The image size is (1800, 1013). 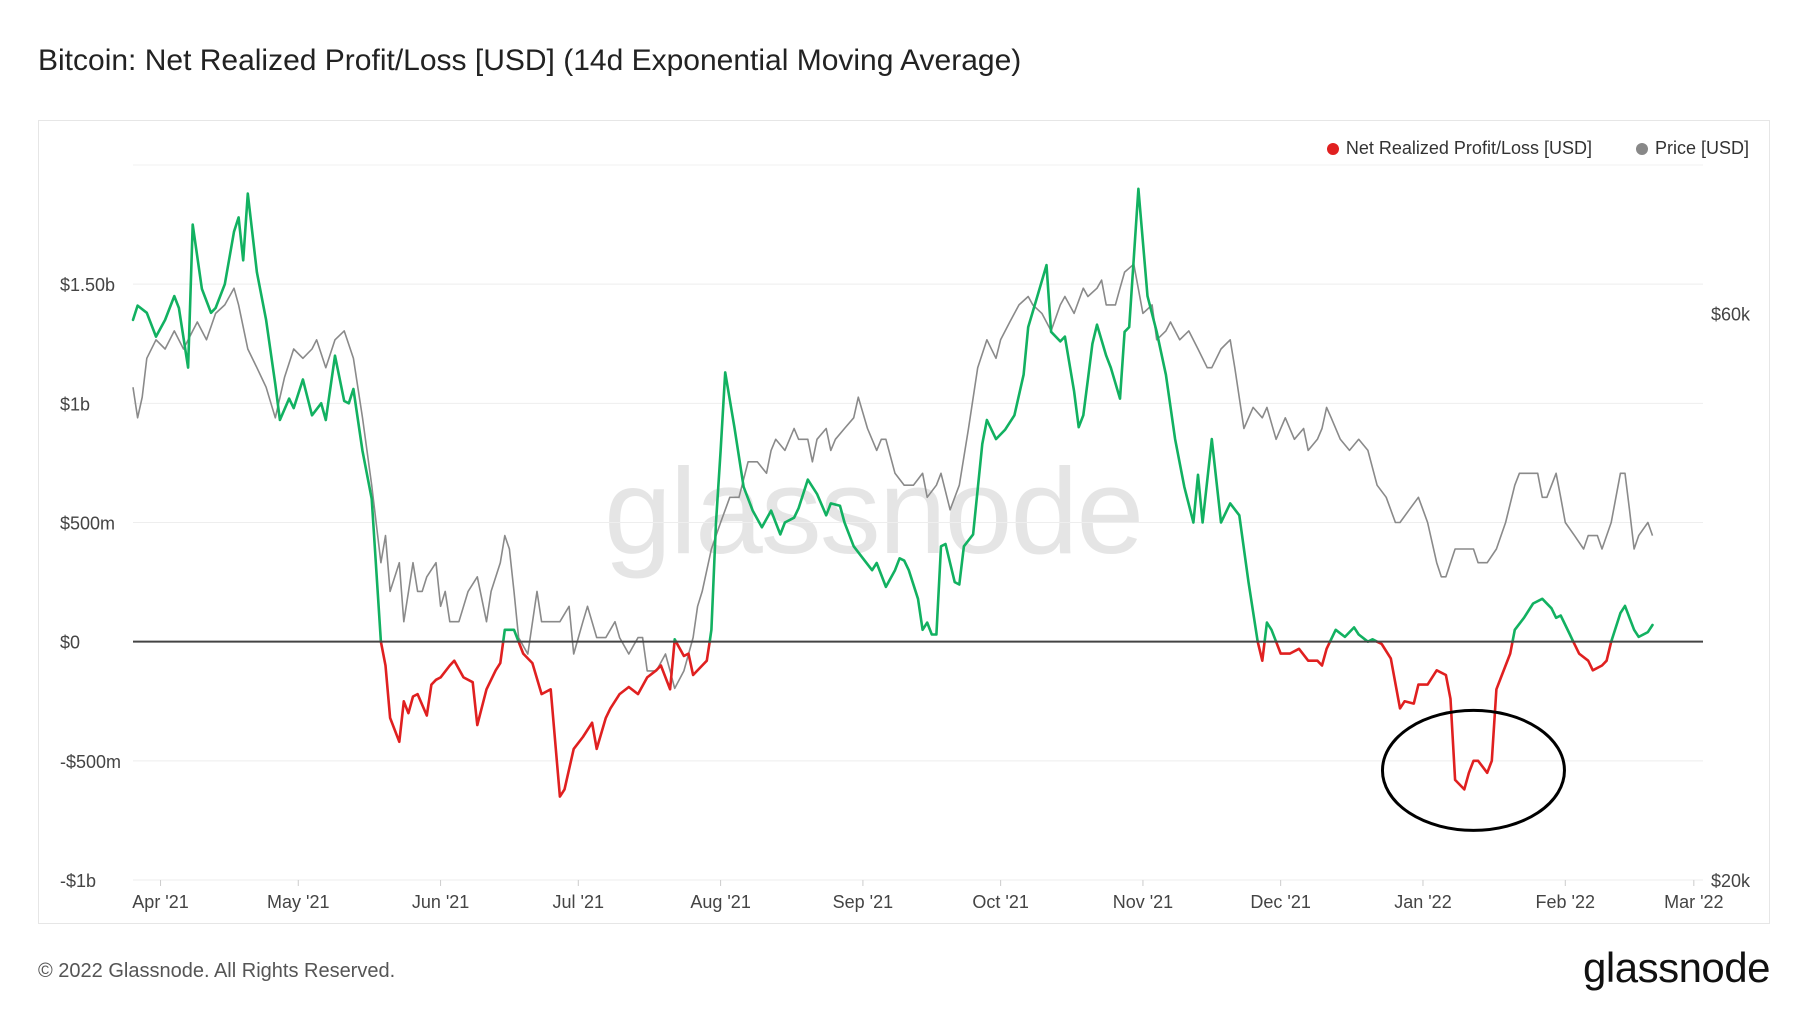 What do you see at coordinates (1332, 148) in the screenshot?
I see `legend-dot-net-realized-pnl` at bounding box center [1332, 148].